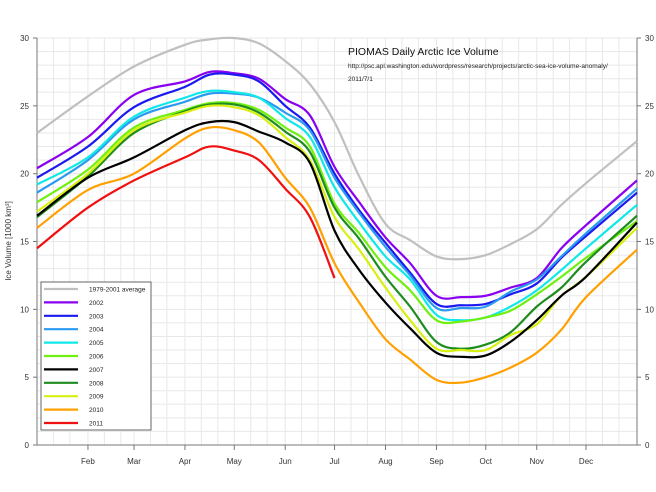 The width and height of the screenshot is (656, 492). I want to click on legend-label: 2009, so click(96, 397).